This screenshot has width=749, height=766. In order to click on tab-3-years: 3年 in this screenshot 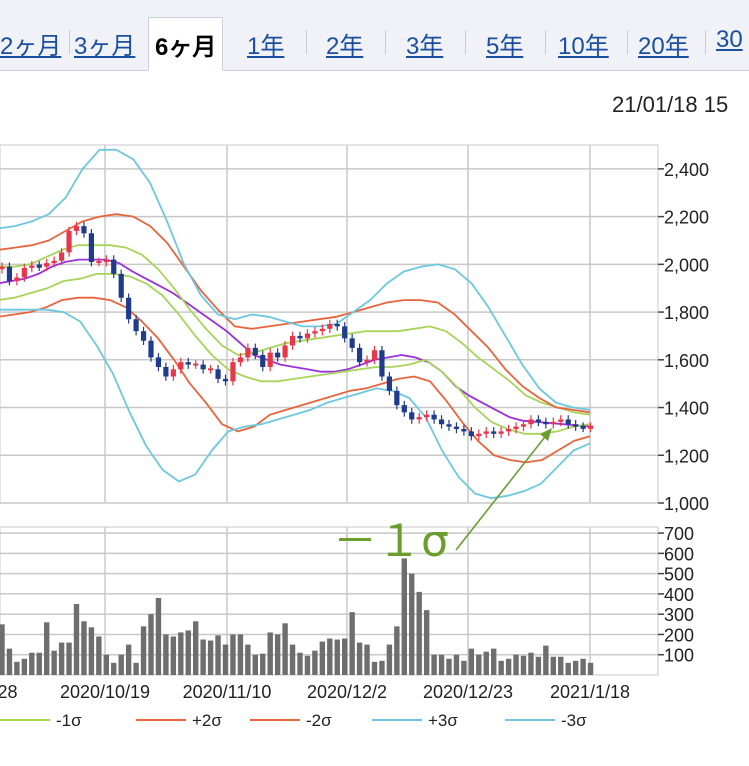, I will do `click(425, 46)`.